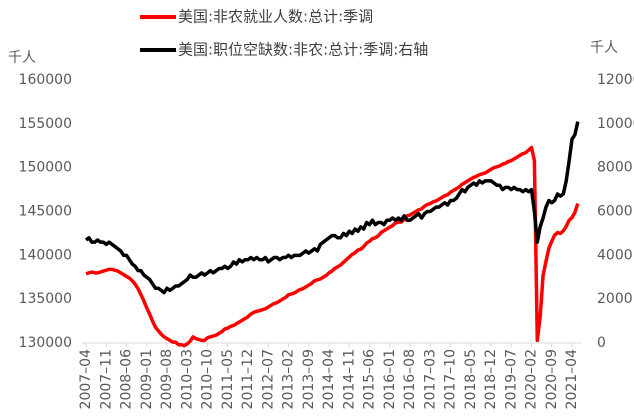 Image resolution: width=634 pixels, height=420 pixels. Describe the element at coordinates (22, 58) in the screenshot. I see `y-unit: 千人` at that location.